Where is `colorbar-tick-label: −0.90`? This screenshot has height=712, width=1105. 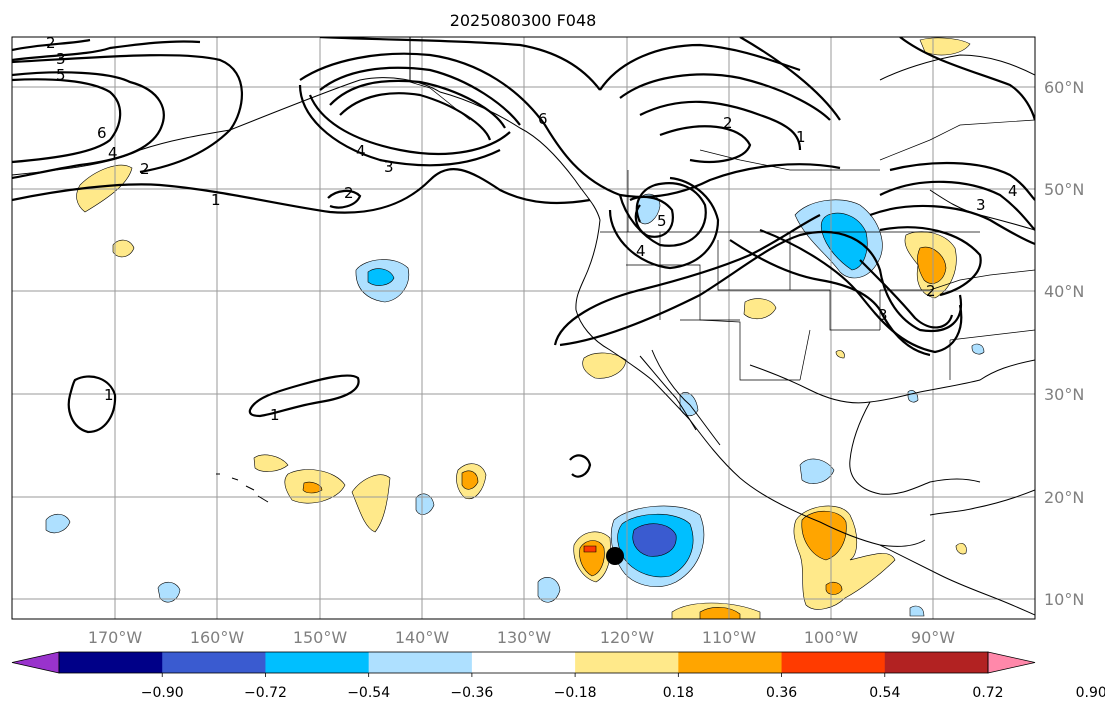 colorbar-tick-label: −0.90 is located at coordinates (162, 693).